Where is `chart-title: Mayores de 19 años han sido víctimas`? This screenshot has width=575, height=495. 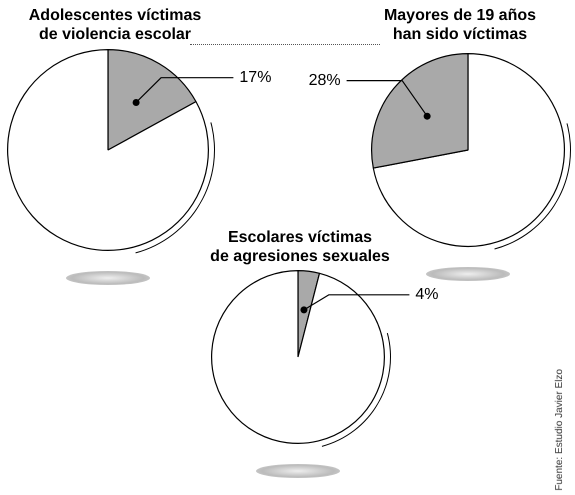
chart-title: Mayores de 19 años han sido víctimas is located at coordinates (460, 25).